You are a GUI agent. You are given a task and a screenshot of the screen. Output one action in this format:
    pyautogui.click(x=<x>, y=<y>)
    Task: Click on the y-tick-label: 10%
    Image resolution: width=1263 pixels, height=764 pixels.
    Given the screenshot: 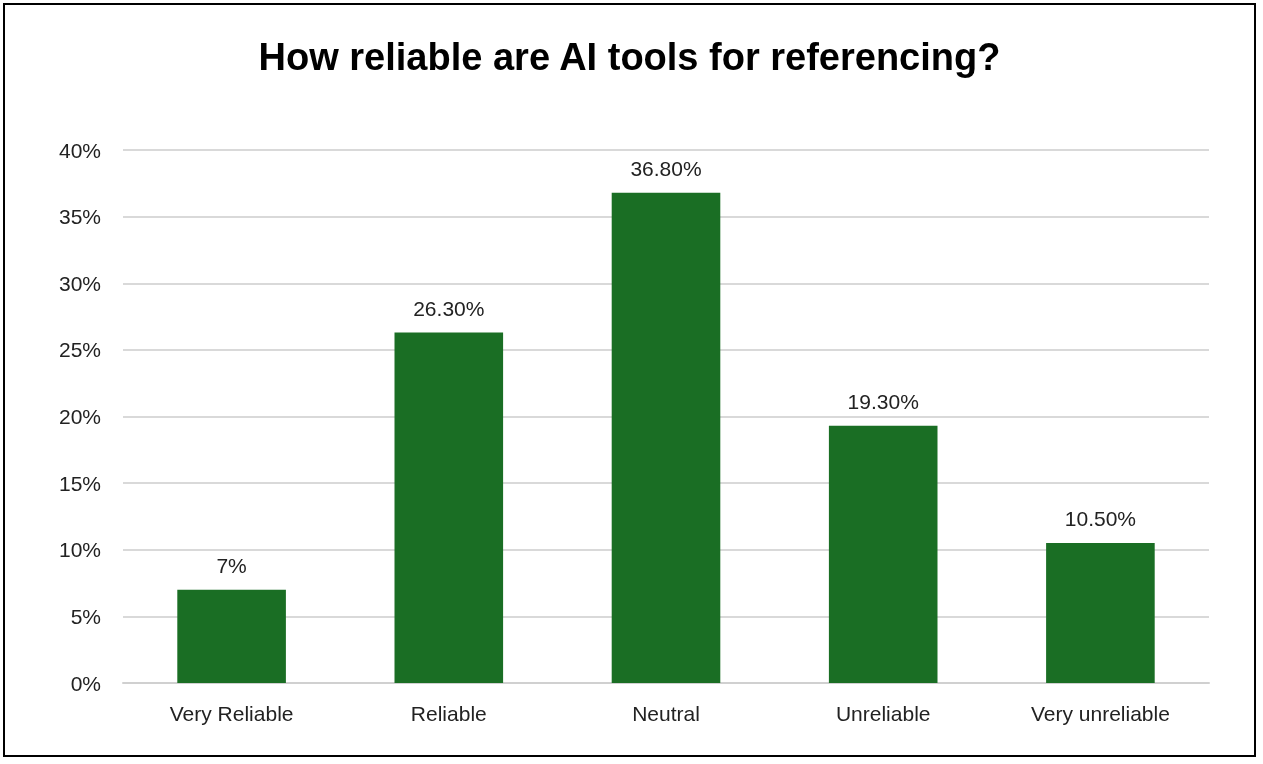 What is the action you would take?
    pyautogui.click(x=79, y=550)
    